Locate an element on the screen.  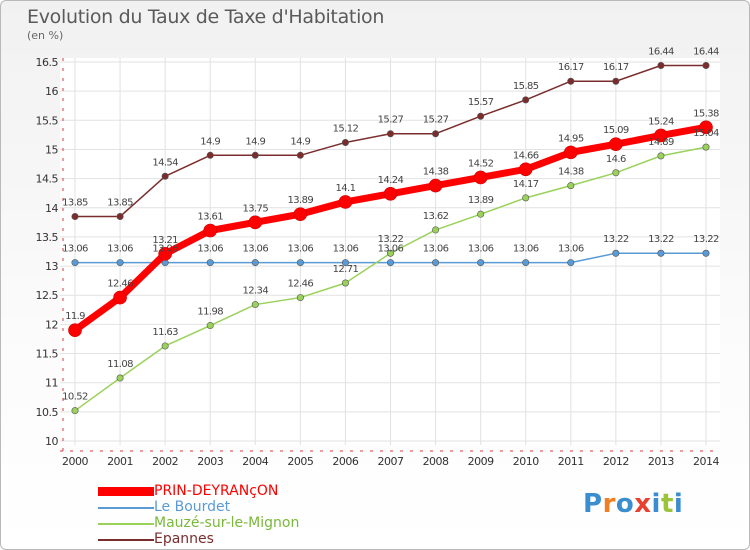
legend-label: Mauzé-sur-le-Mignon is located at coordinates (227, 523).